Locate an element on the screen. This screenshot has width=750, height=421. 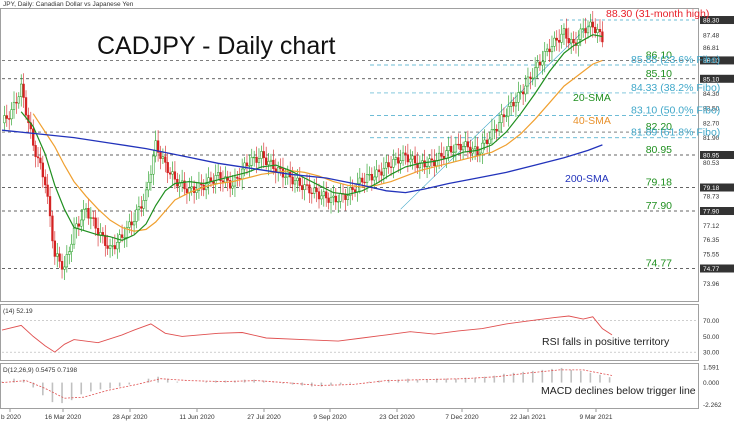
level-label-0: 86.10 is located at coordinates (659, 55).